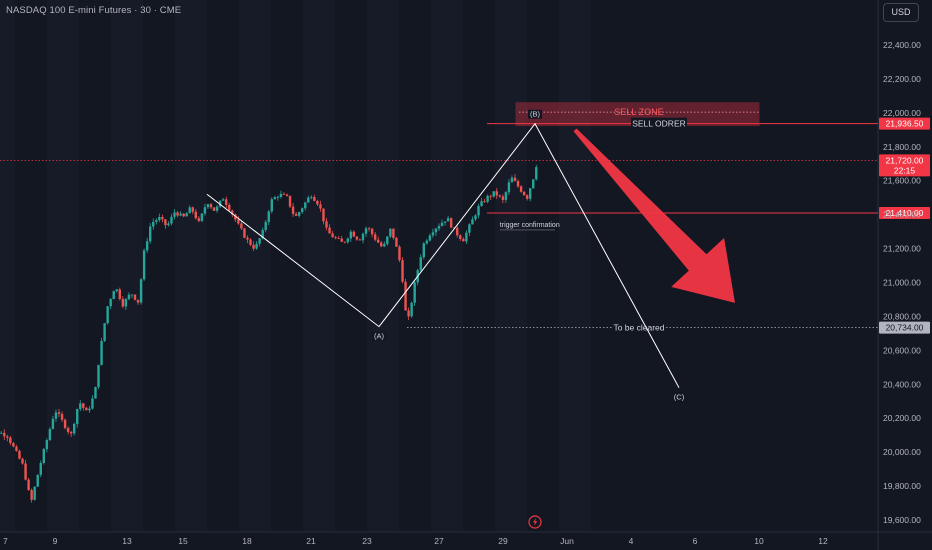 The image size is (932, 550). I want to click on time-tick-label: 7, so click(5, 541).